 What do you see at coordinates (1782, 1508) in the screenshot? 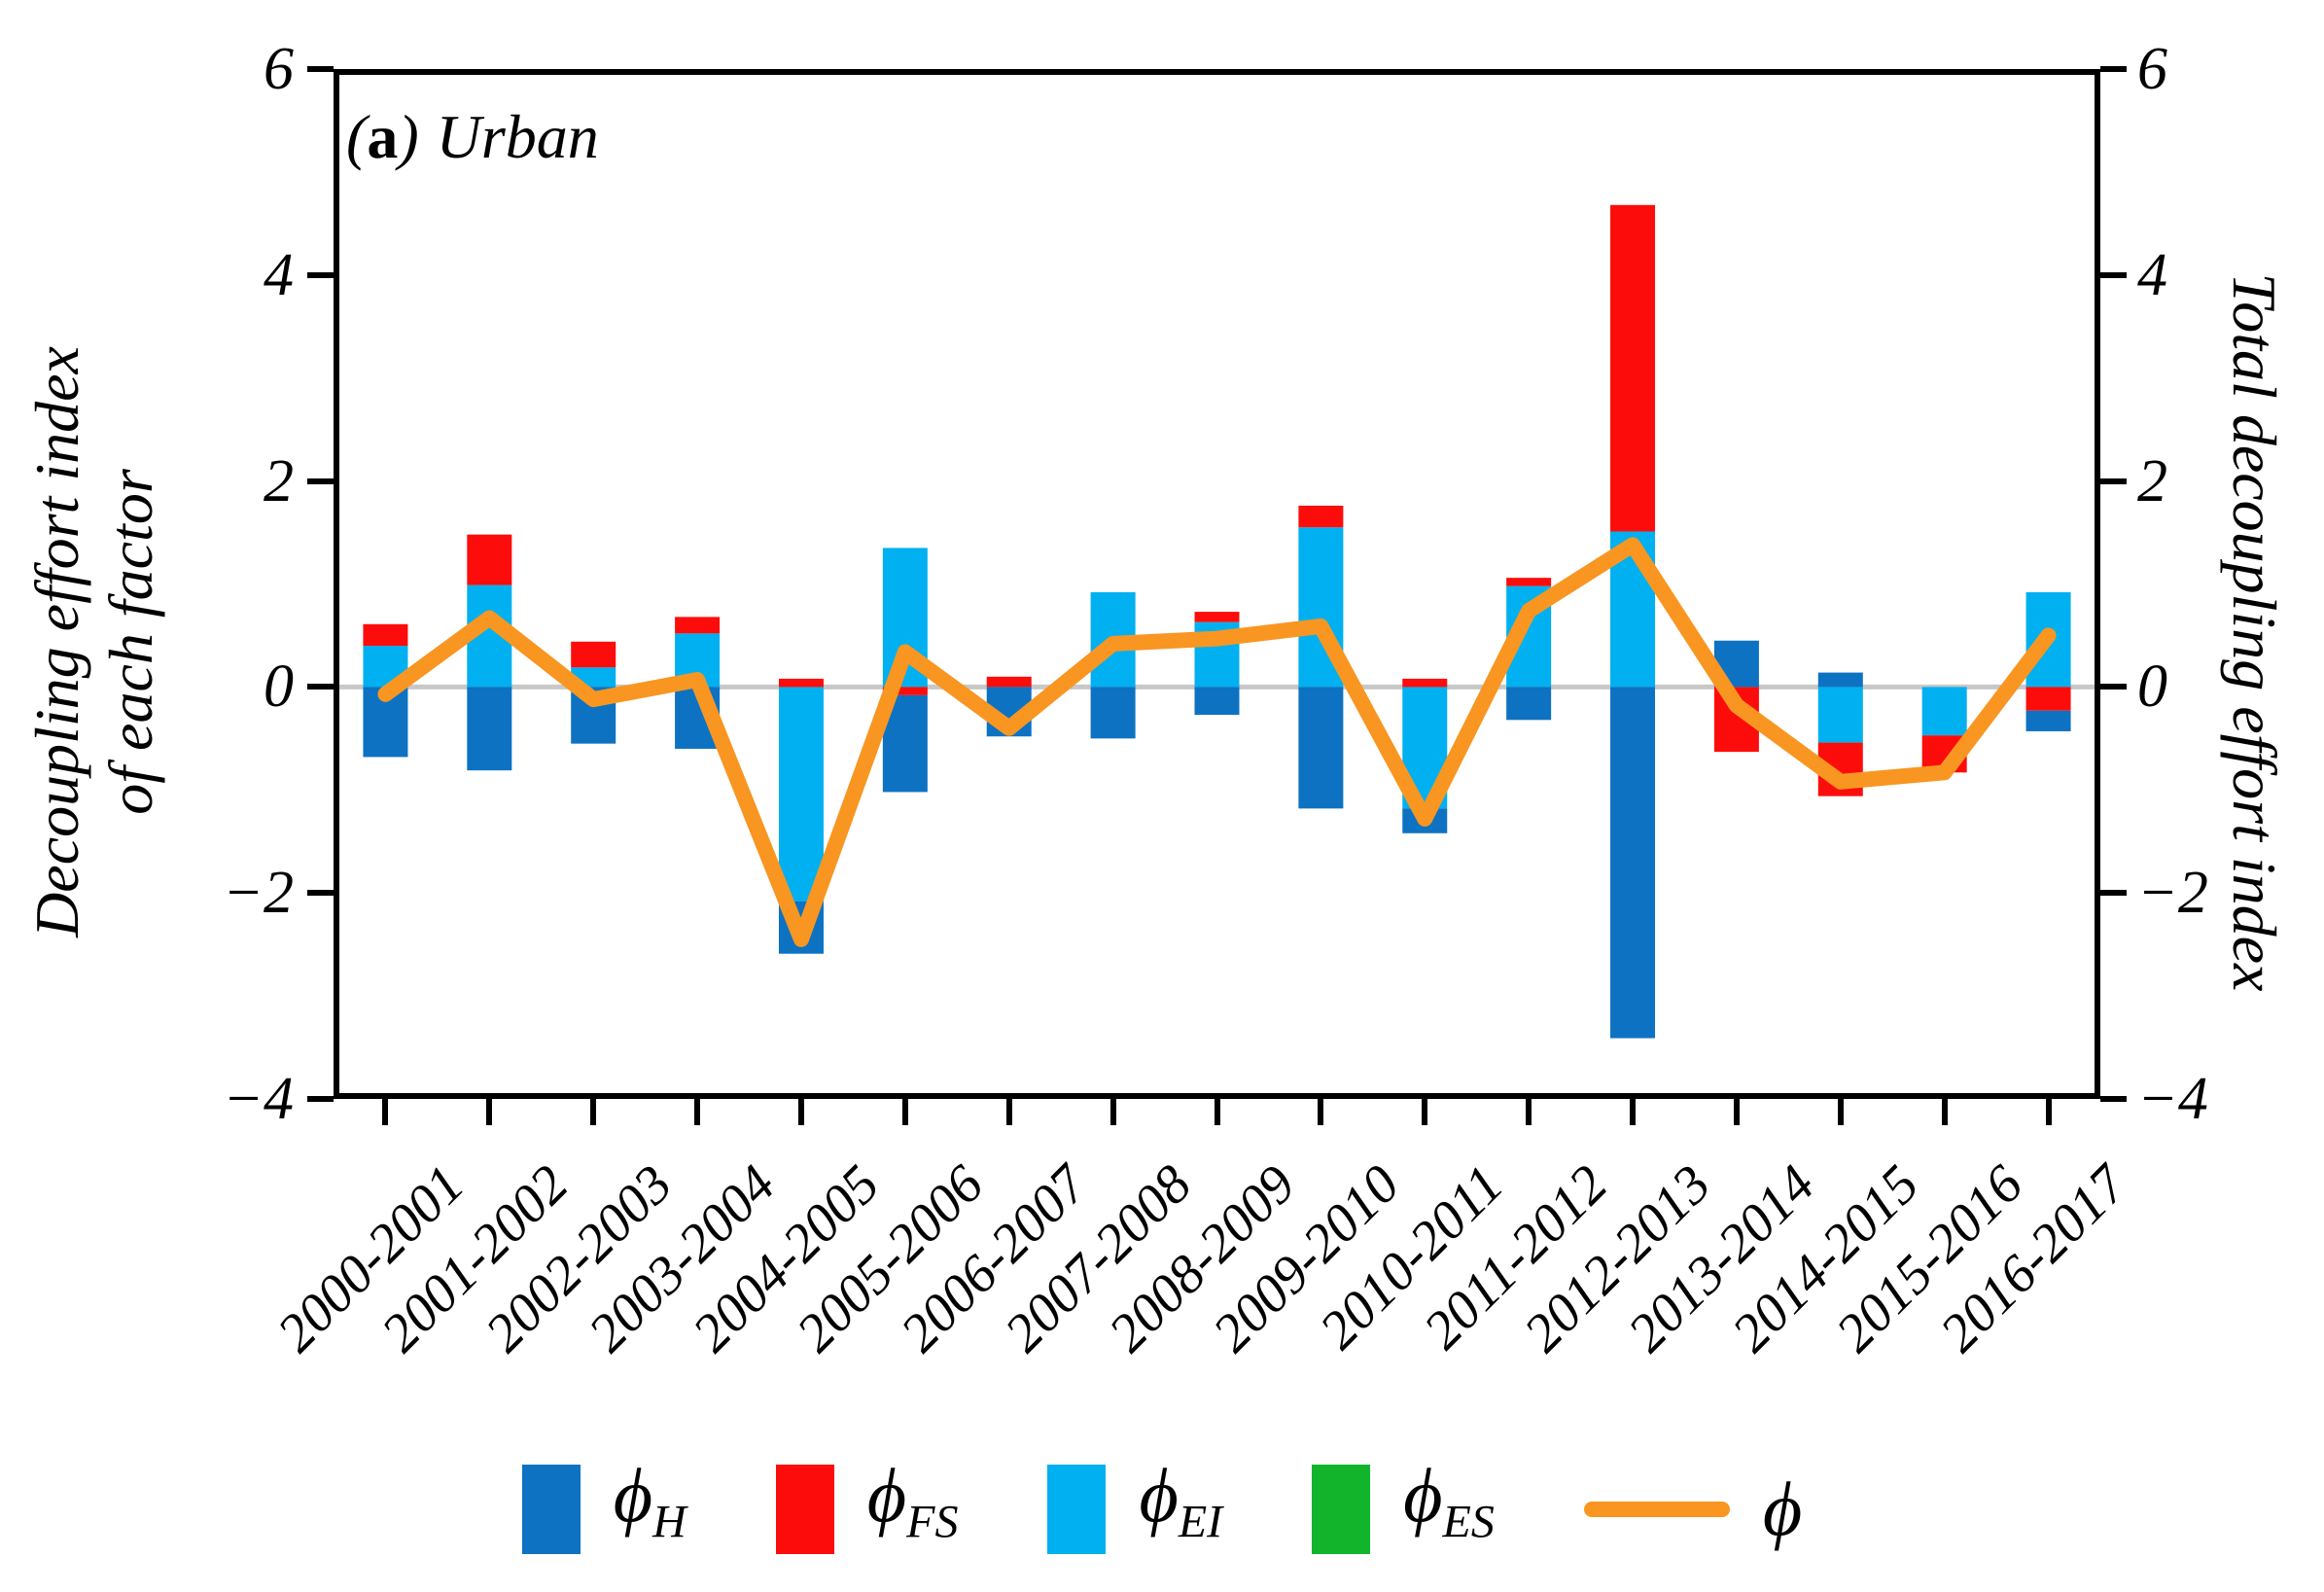
I see `legend-label: ϕ` at bounding box center [1782, 1508].